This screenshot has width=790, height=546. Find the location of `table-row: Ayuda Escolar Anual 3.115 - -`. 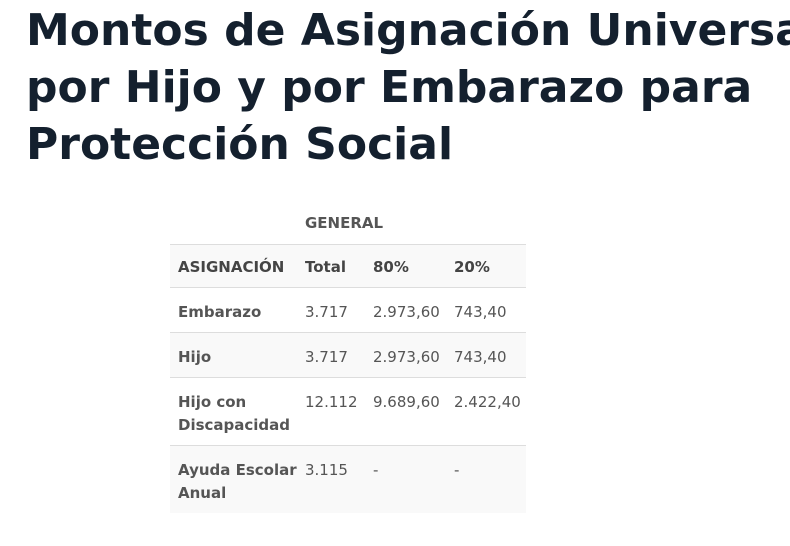

table-row: Ayuda Escolar Anual 3.115 - - is located at coordinates (348, 479).